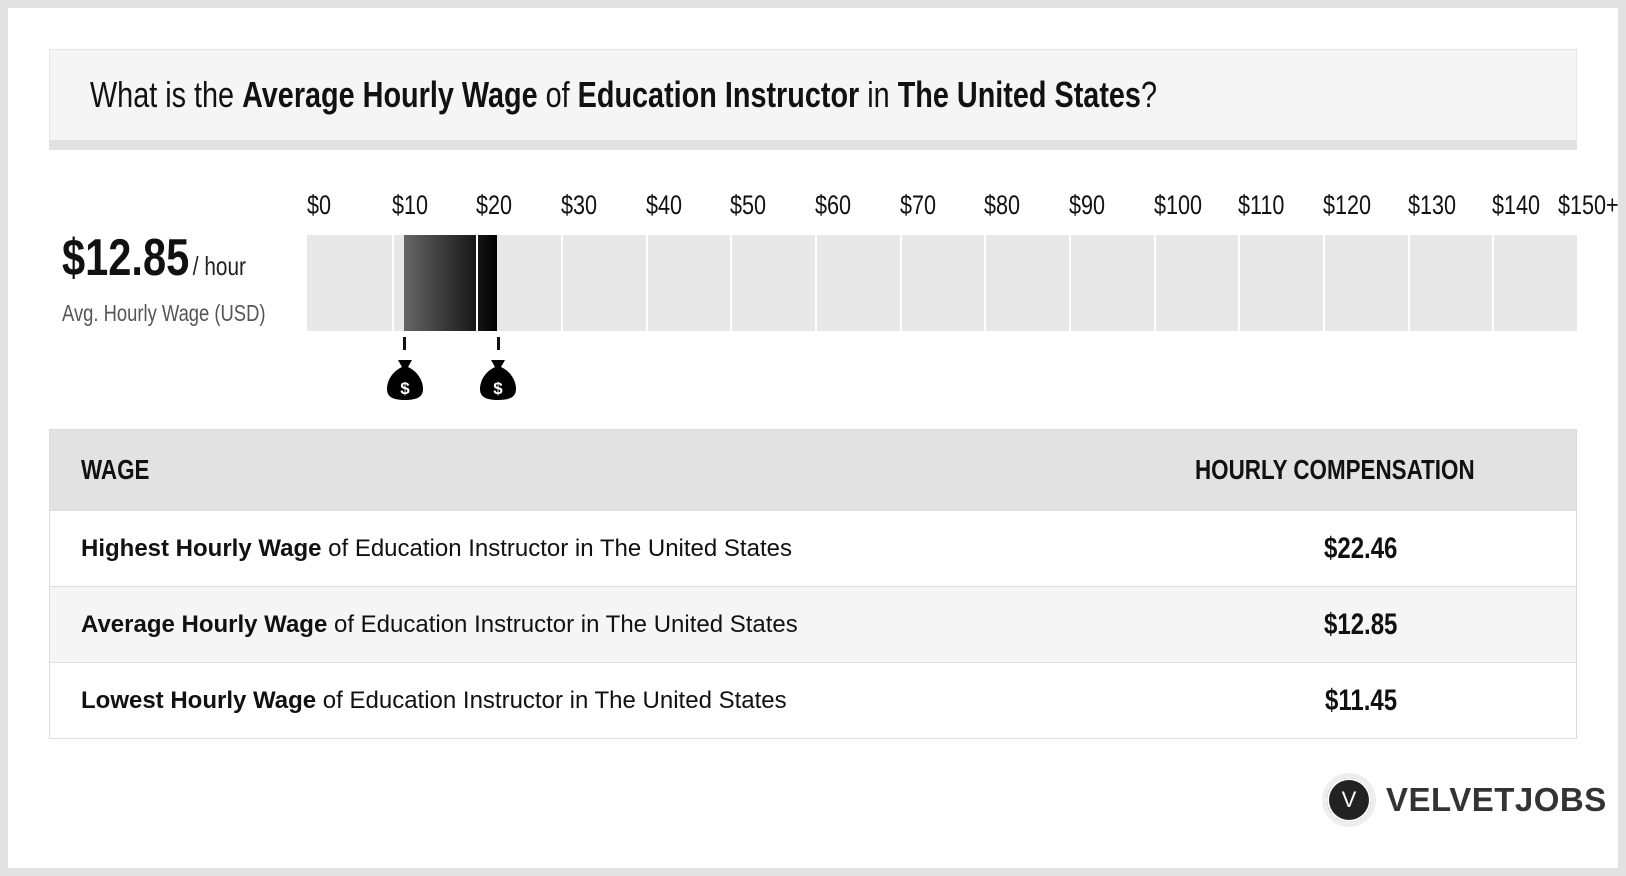  Describe the element at coordinates (1087, 205) in the screenshot. I see `tick-label: $90` at that location.